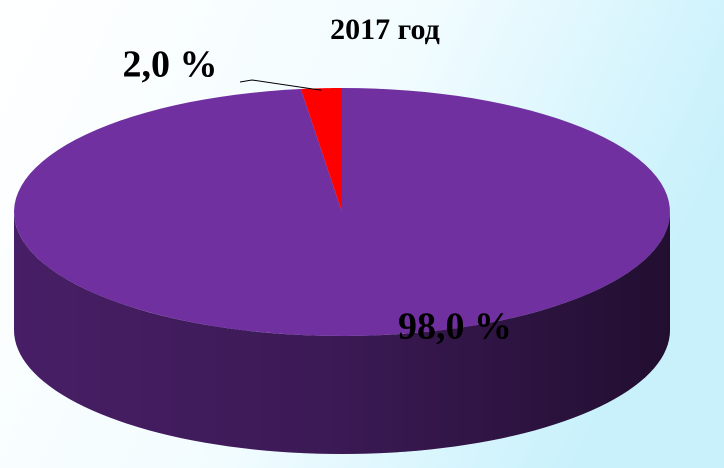 This screenshot has height=468, width=724. Describe the element at coordinates (170, 65) in the screenshot. I see `data-label: 2,0 %` at that location.